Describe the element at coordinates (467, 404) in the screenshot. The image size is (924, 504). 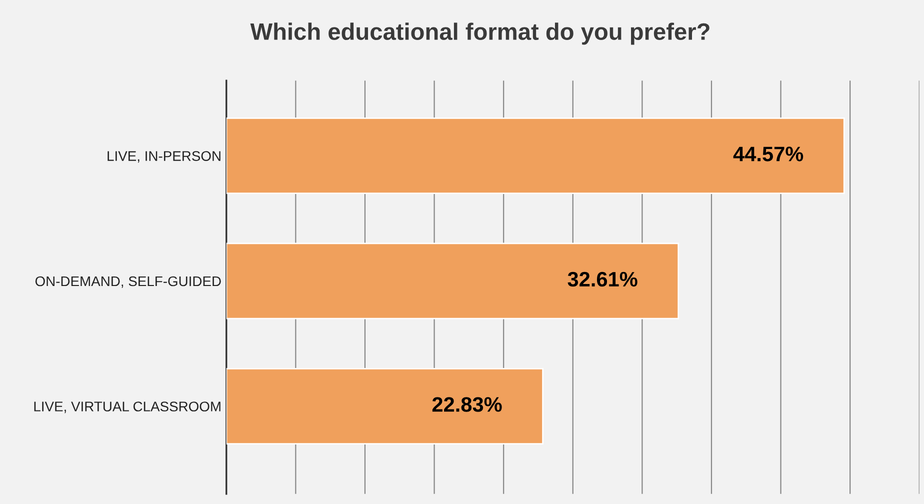
I see `data-label: 22.83%` at that location.